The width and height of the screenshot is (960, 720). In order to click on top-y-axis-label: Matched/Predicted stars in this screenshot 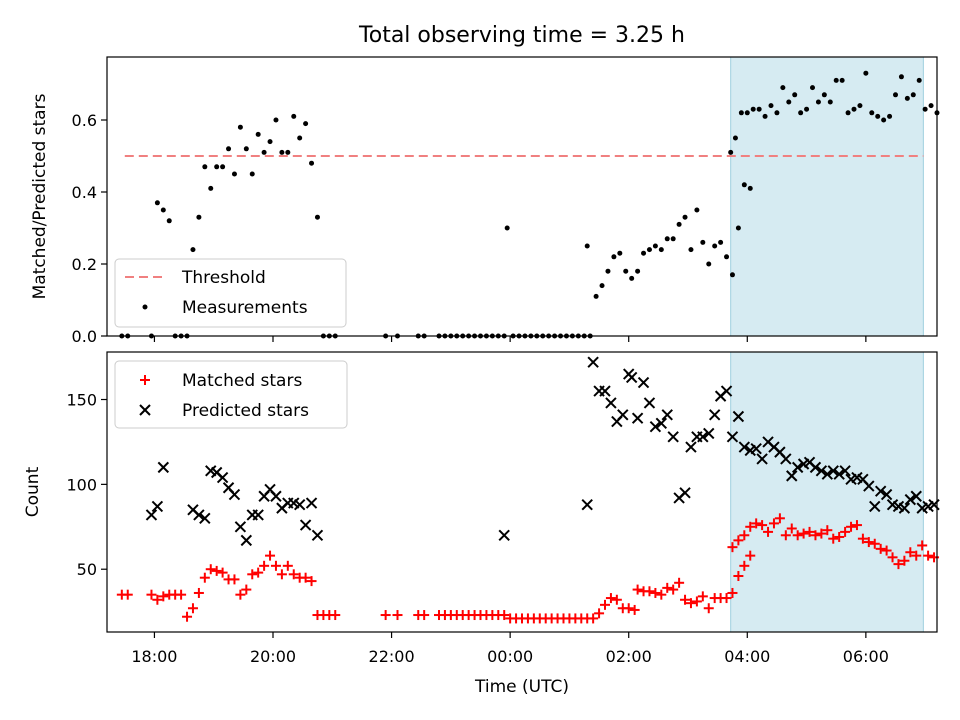, I will do `click(40, 196)`.